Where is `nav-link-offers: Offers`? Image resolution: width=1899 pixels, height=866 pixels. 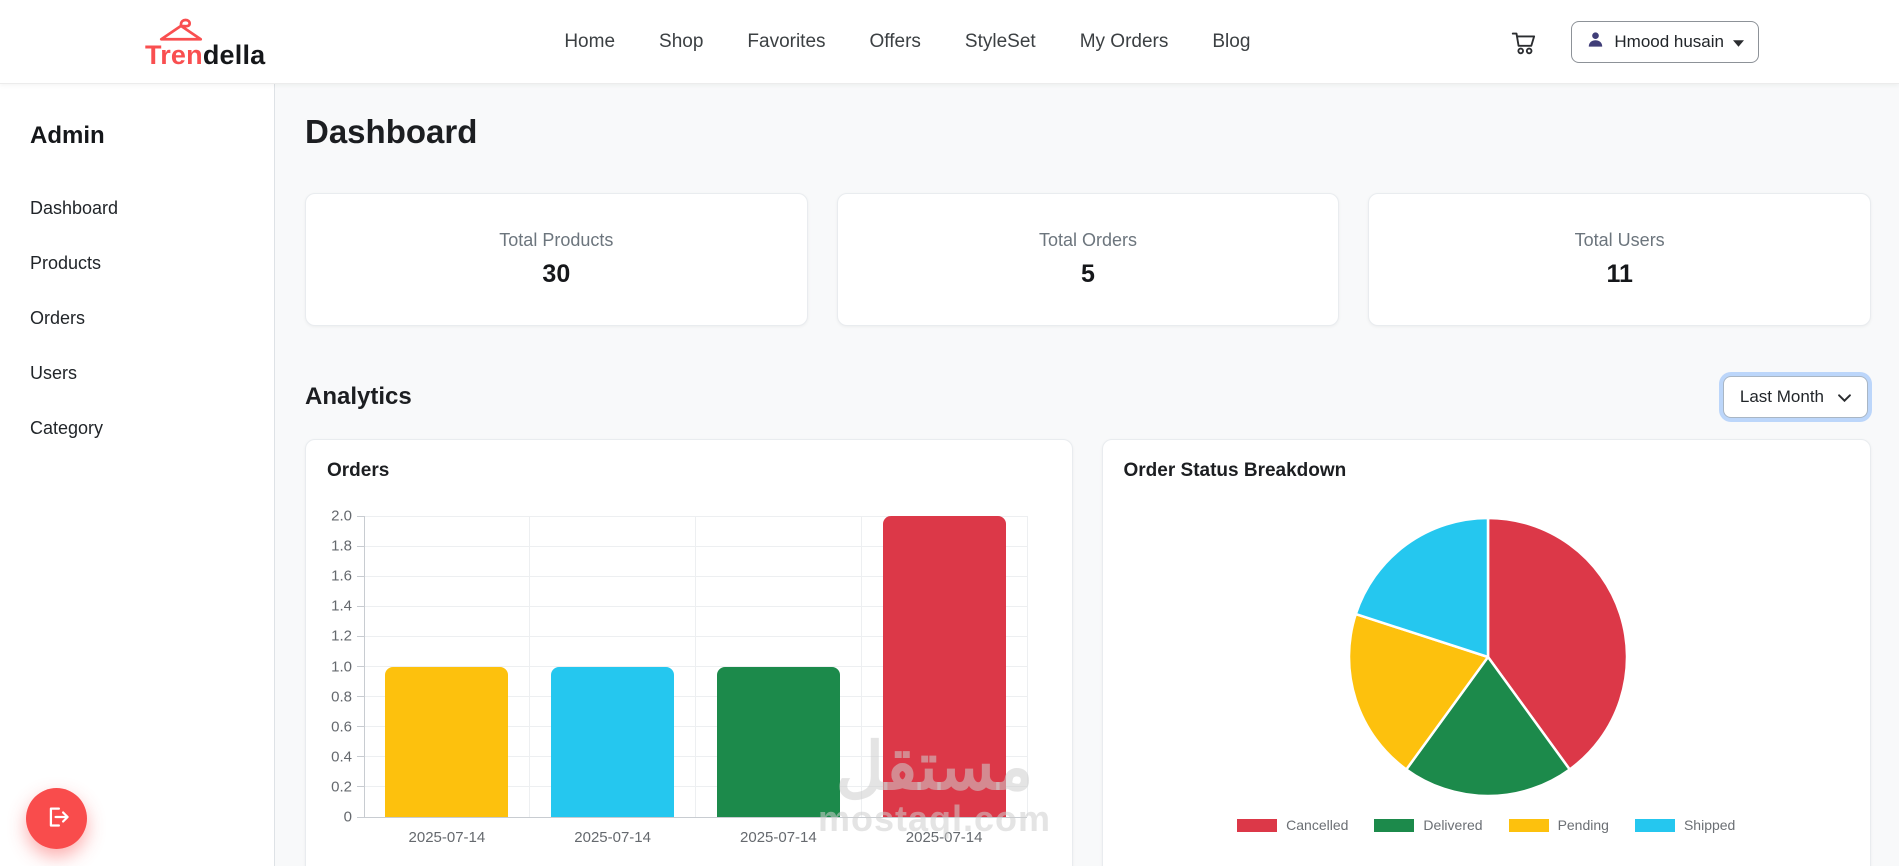 nav-link-offers: Offers is located at coordinates (895, 41).